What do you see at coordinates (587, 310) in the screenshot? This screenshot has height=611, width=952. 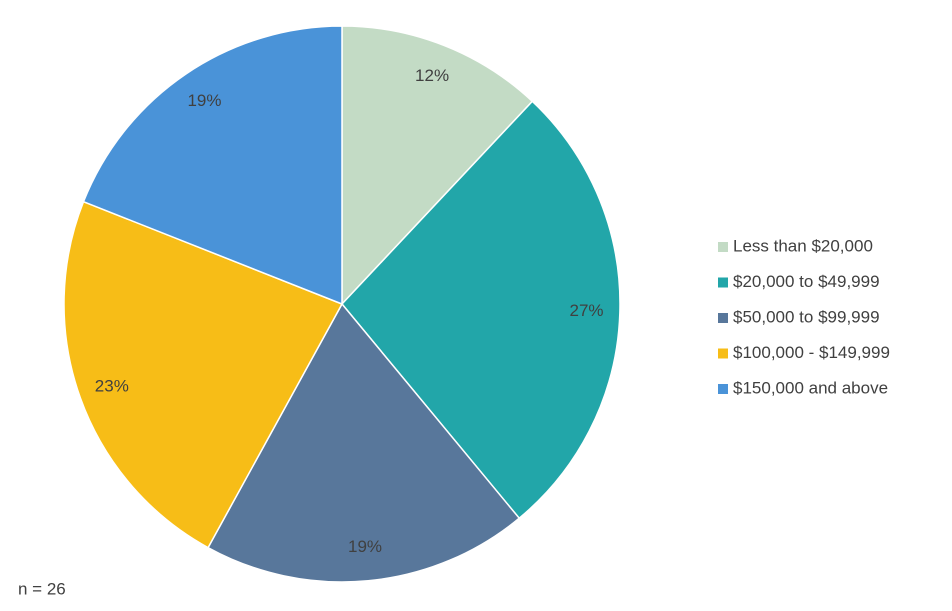 I see `data-label: 27%` at bounding box center [587, 310].